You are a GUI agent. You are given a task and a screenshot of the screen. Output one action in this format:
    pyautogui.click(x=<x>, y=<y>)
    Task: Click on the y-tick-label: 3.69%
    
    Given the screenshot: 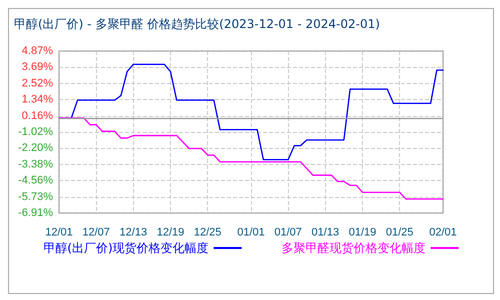 What is the action you would take?
    pyautogui.click(x=38, y=67)
    